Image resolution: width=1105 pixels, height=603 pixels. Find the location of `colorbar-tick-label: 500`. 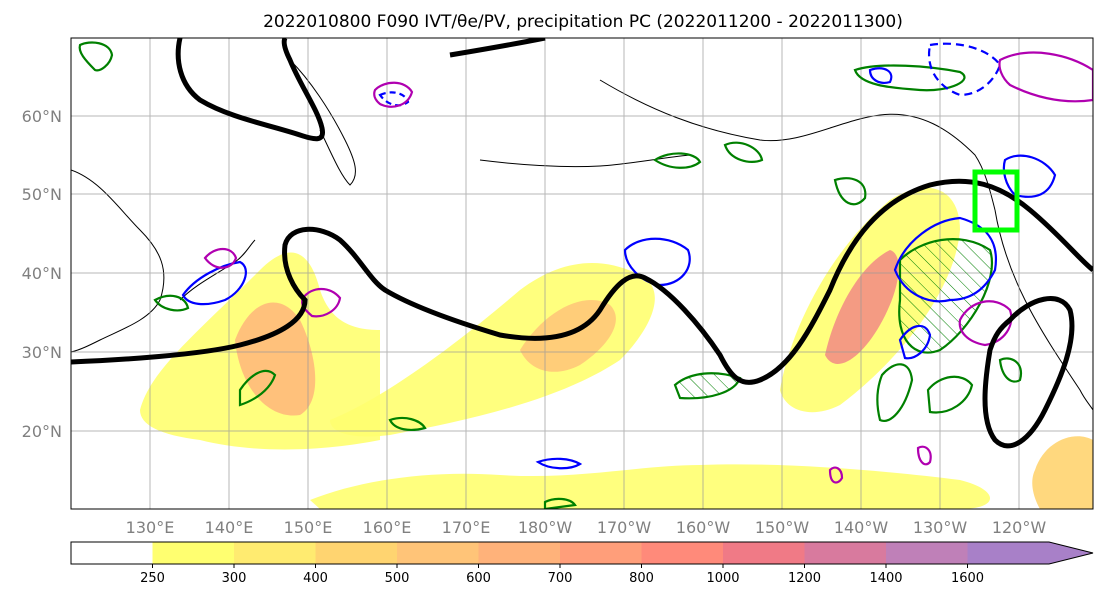

colorbar-tick-label: 500 is located at coordinates (397, 578).